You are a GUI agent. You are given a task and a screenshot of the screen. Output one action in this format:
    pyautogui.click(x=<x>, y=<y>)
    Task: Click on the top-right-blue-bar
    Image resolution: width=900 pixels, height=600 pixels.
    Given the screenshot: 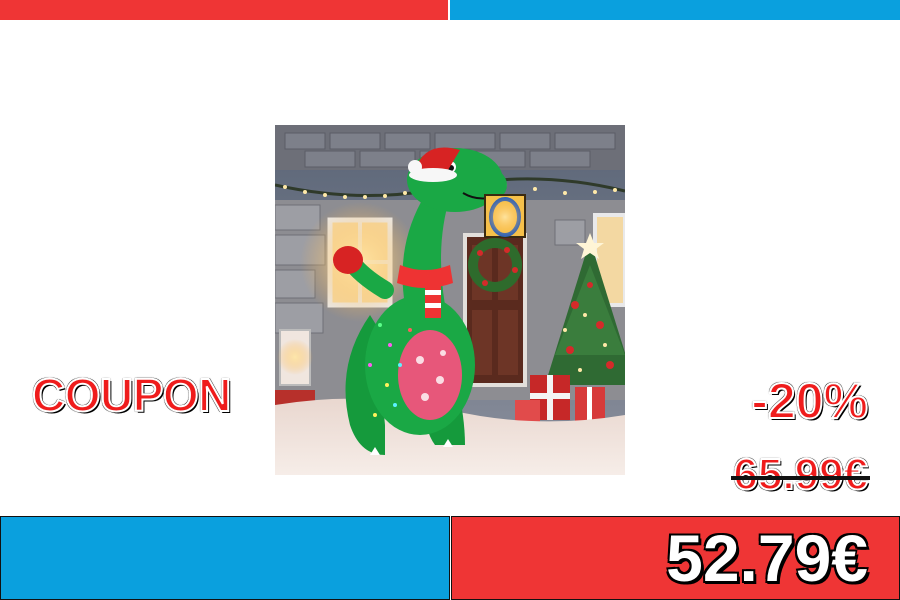 What is the action you would take?
    pyautogui.click(x=675, y=10)
    